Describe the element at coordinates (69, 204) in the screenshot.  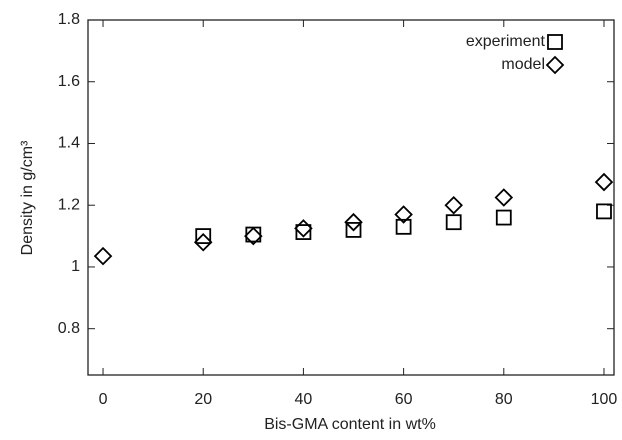
I see `y-tick-label: 1.2` at that location.